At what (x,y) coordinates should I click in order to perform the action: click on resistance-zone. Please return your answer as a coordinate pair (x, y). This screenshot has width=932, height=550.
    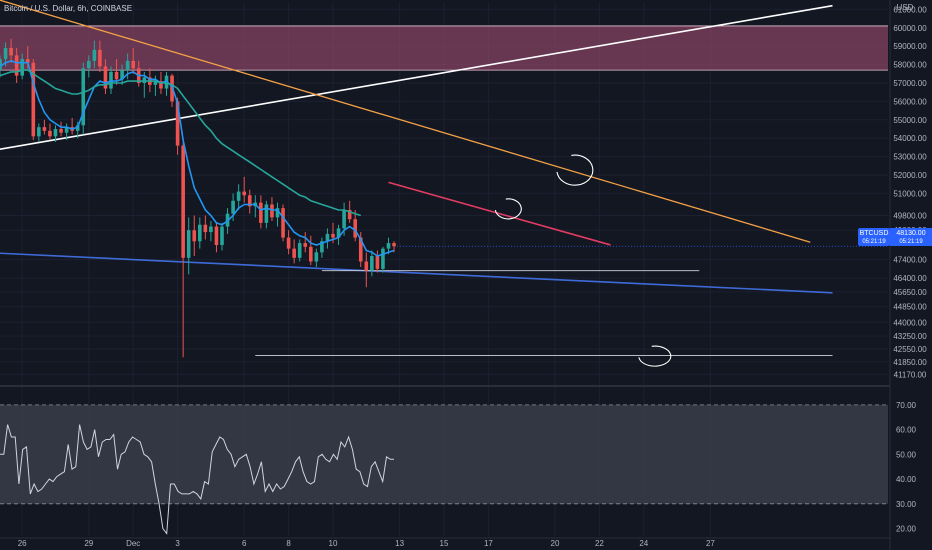
    Looking at the image, I should click on (444, 48).